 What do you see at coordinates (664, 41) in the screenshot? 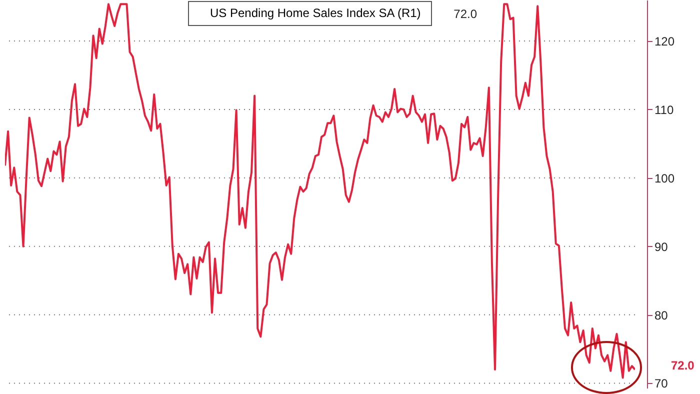
I see `y-tick-label: 120` at bounding box center [664, 41].